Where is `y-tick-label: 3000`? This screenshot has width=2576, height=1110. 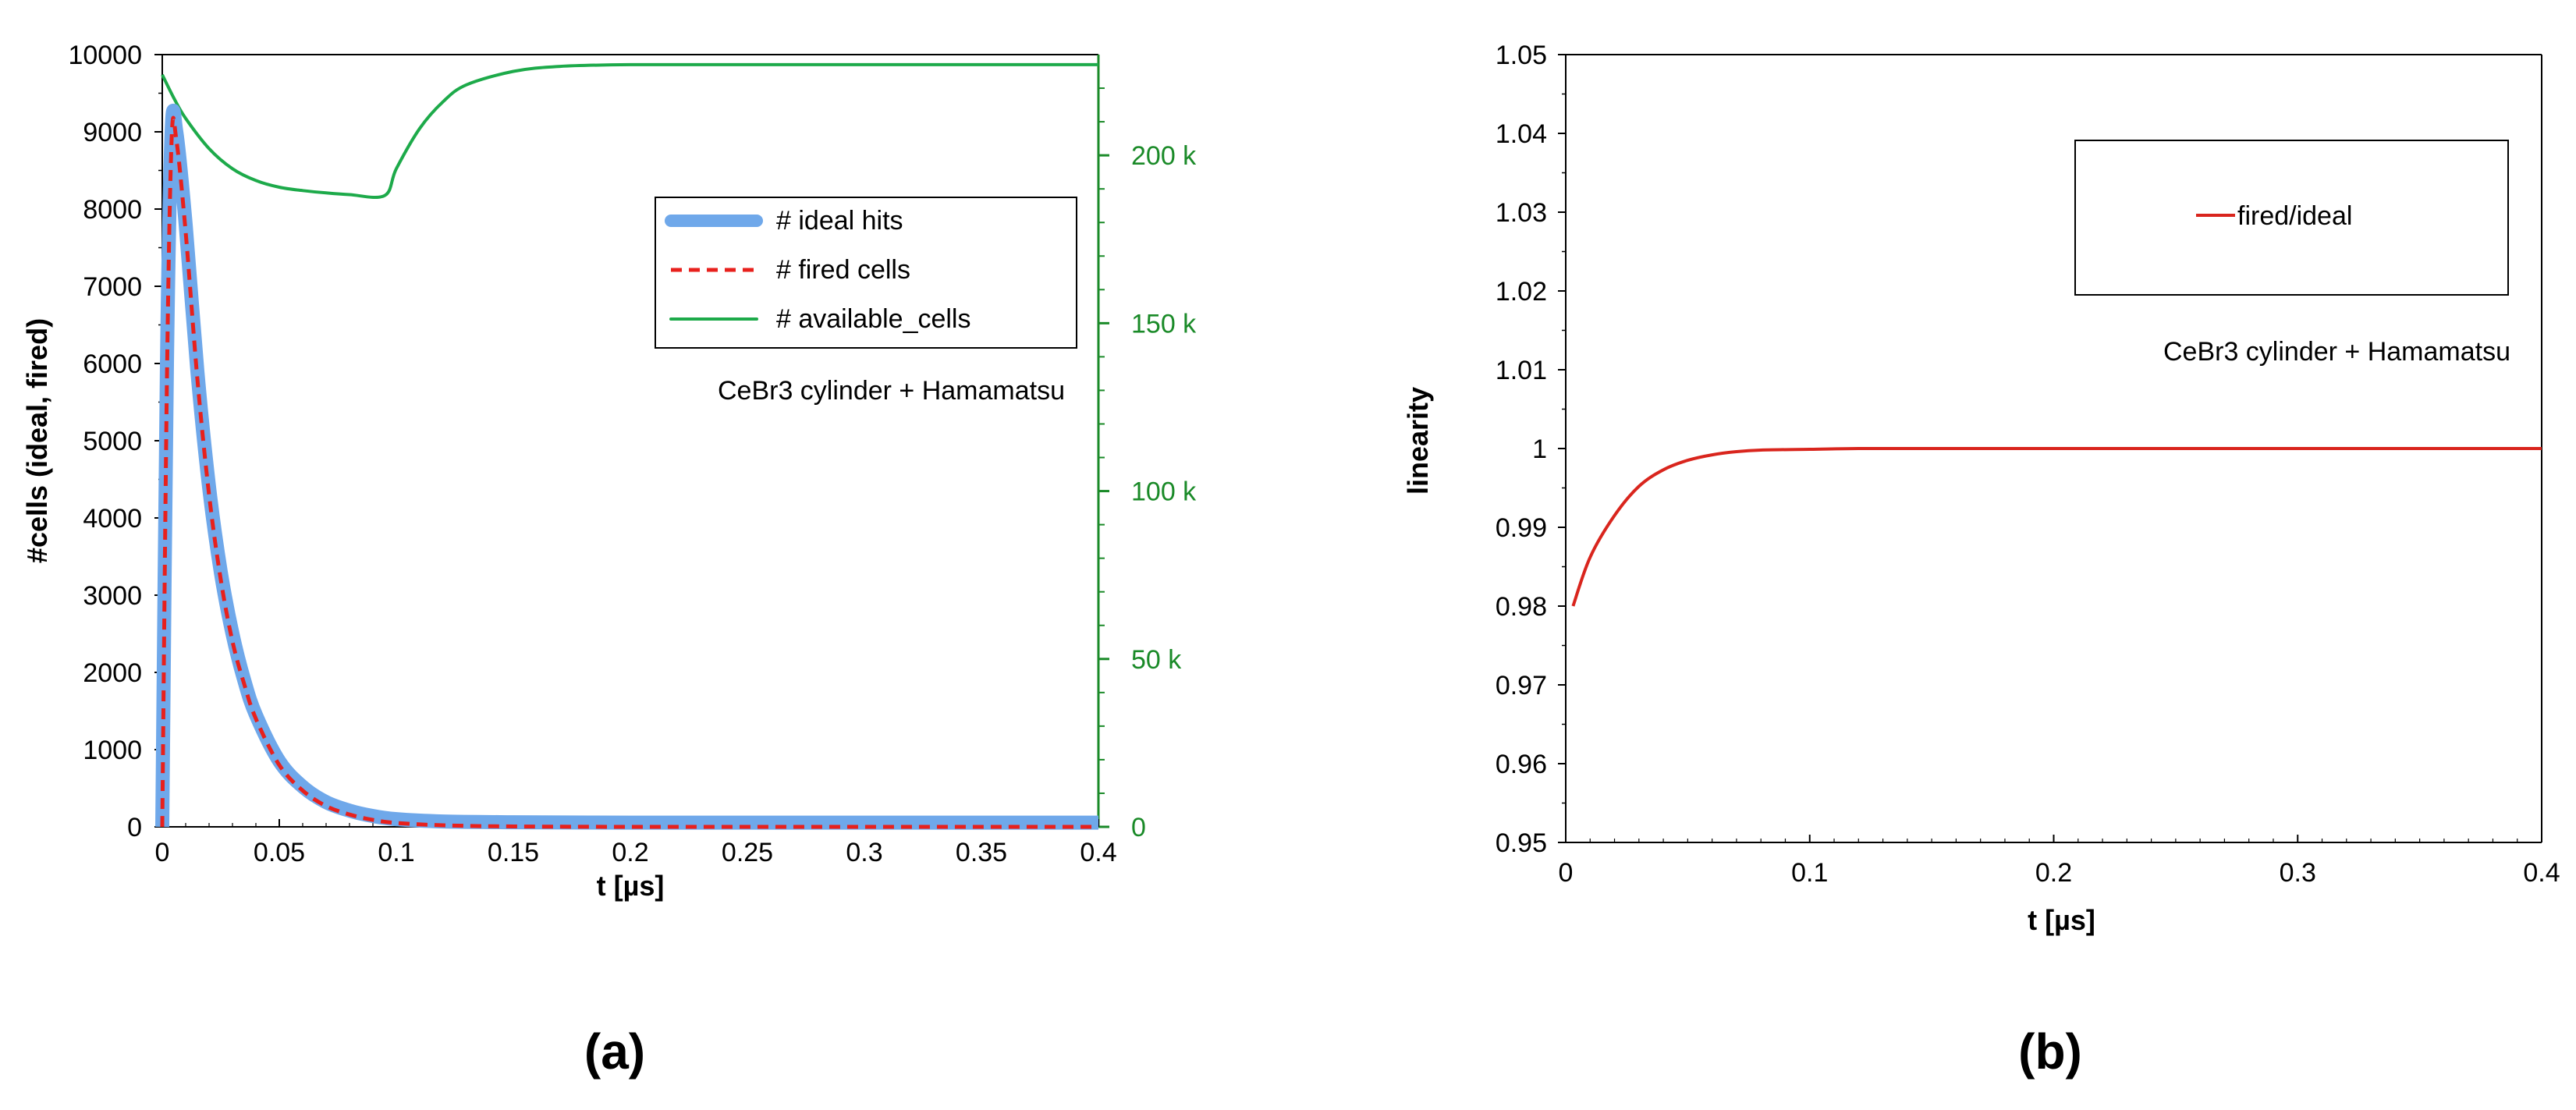
y-tick-label: 3000 is located at coordinates (112, 596).